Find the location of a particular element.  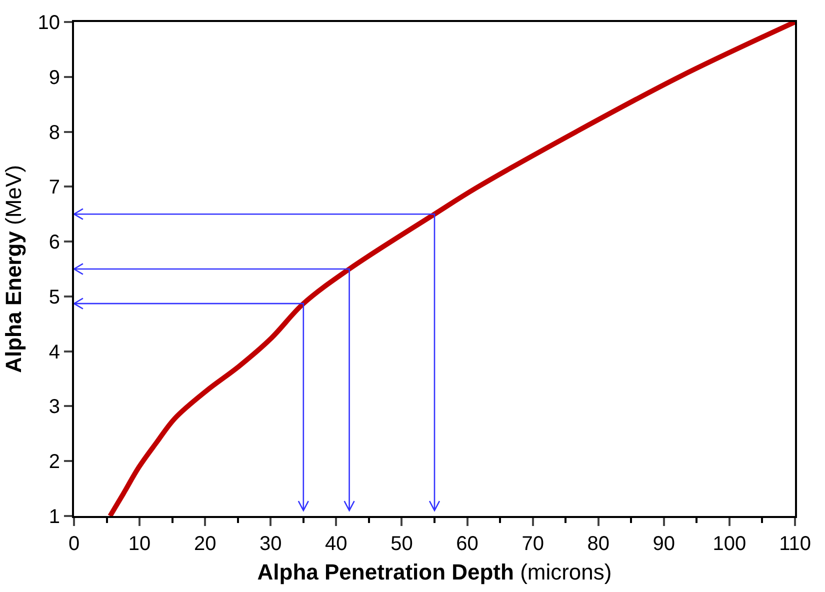

x-axis-title: Alpha Penetration Depth (microns) is located at coordinates (434, 571).